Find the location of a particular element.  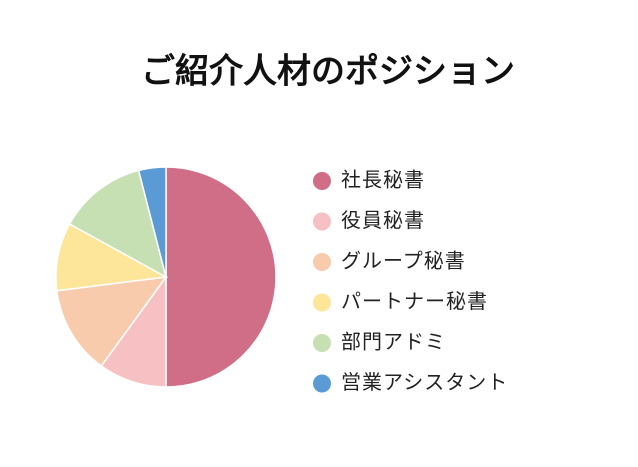

legend-label: グループ秘書 is located at coordinates (403, 261).